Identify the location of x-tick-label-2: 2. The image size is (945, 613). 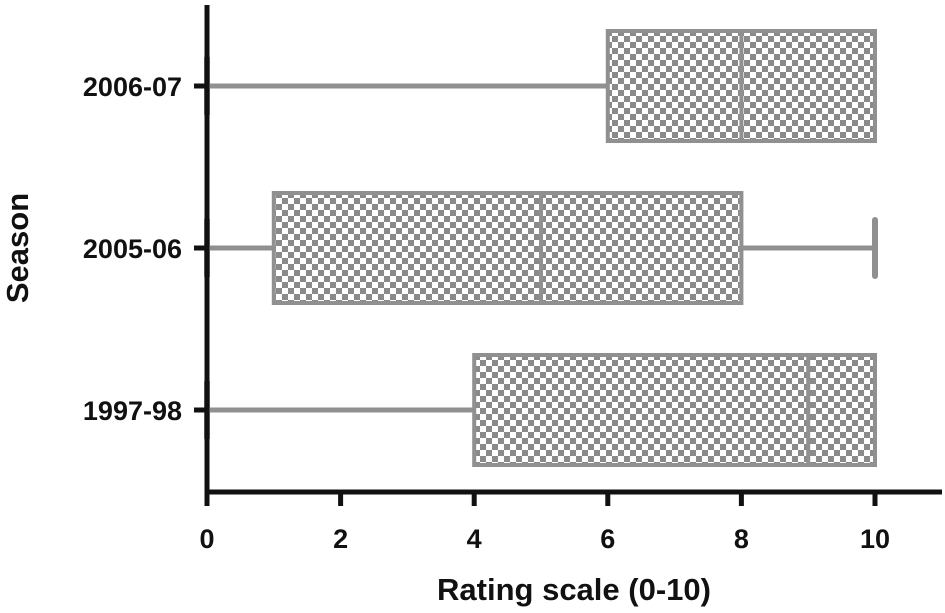
(340, 539).